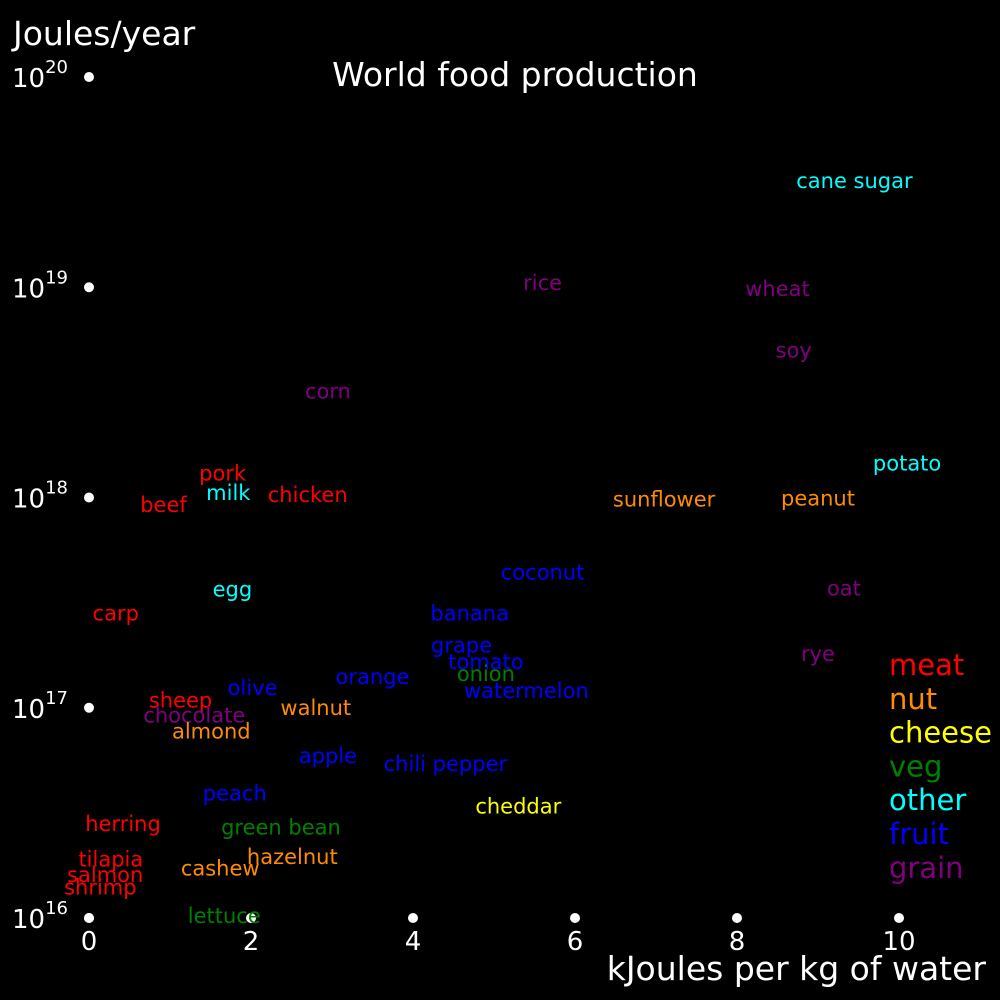 The height and width of the screenshot is (1000, 1000). What do you see at coordinates (797, 968) in the screenshot?
I see `x-axis-label: kJoules per kg of water` at bounding box center [797, 968].